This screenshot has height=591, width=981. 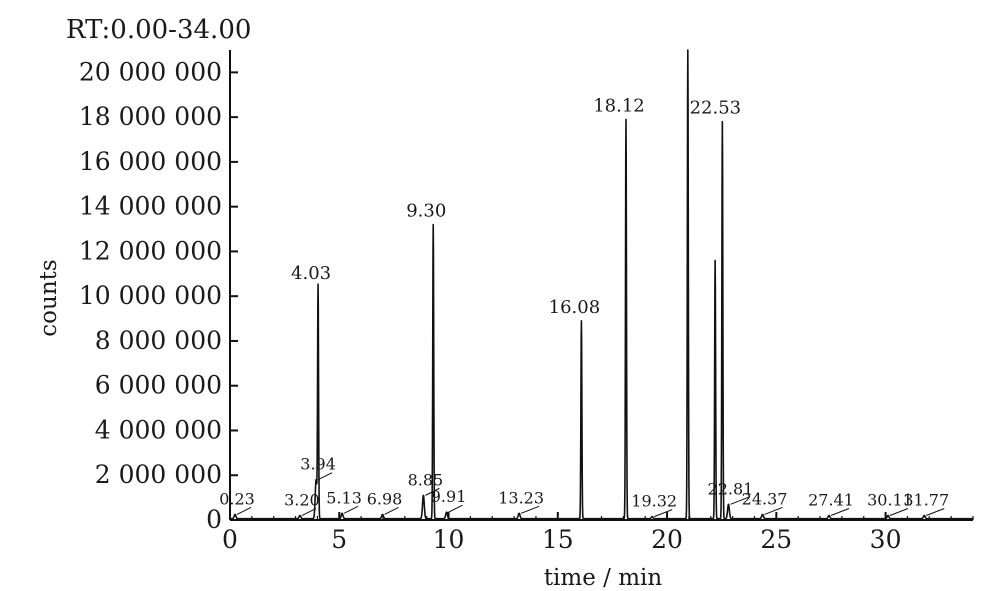 What do you see at coordinates (150, 161) in the screenshot?
I see `y-tick-label: 16 000 000` at bounding box center [150, 161].